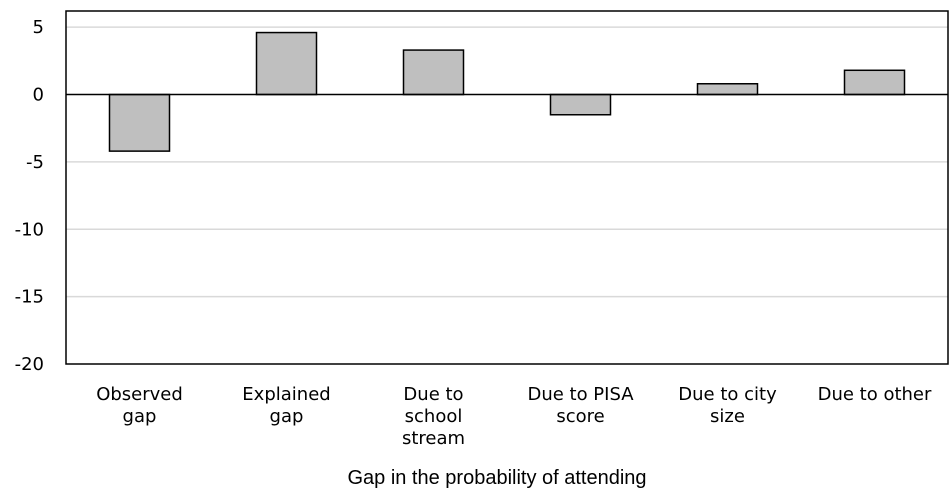 Image resolution: width=950 pixels, height=497 pixels. I want to click on x-category-label-line: stream, so click(433, 438).